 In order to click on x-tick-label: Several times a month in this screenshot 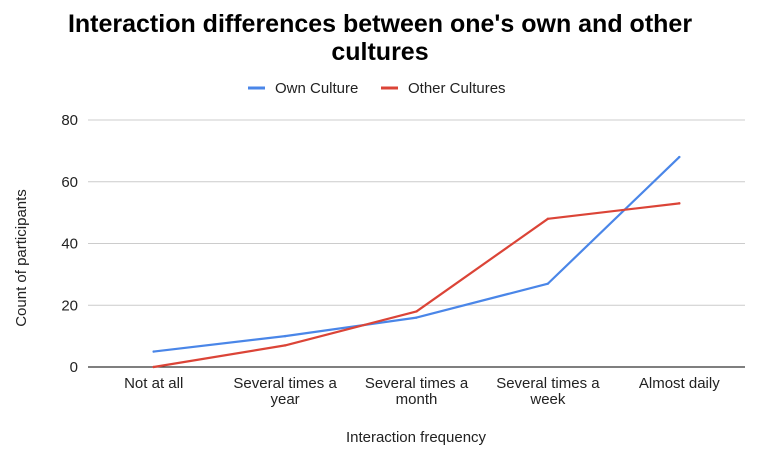, I will do `click(417, 391)`.